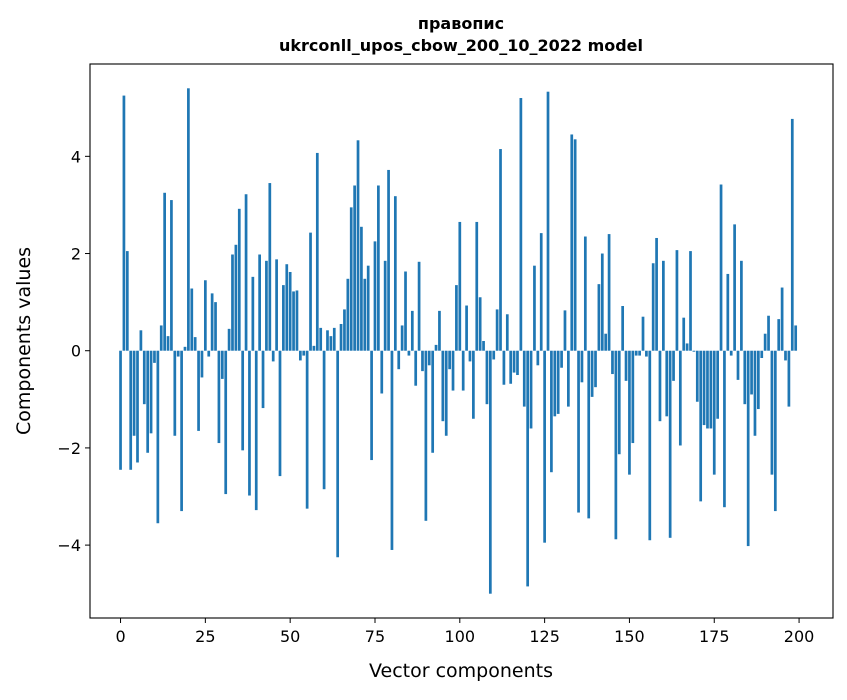 This screenshot has width=847, height=700. I want to click on x-tick-label: 200, so click(799, 636).